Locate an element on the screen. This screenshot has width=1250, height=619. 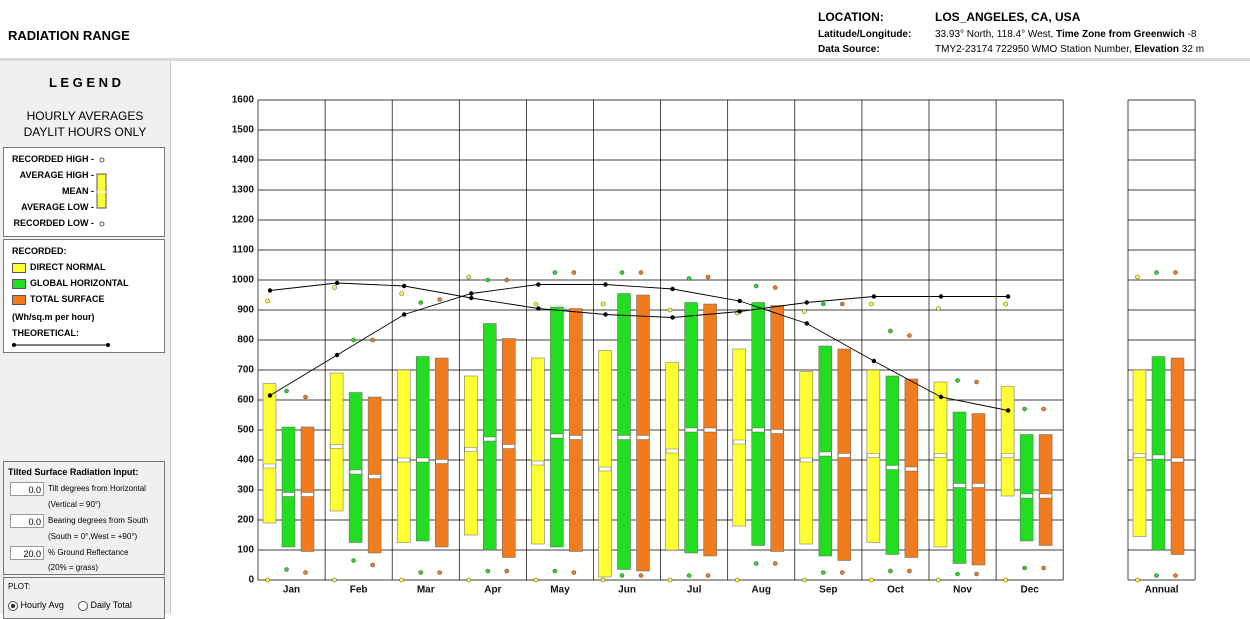
key-label: RECORDED HIGH - is located at coordinates (52, 159).